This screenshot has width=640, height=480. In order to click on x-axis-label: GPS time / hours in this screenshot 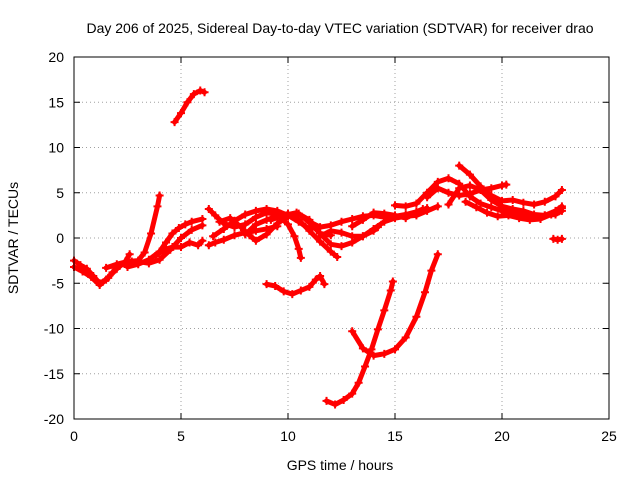, I will do `click(340, 465)`.